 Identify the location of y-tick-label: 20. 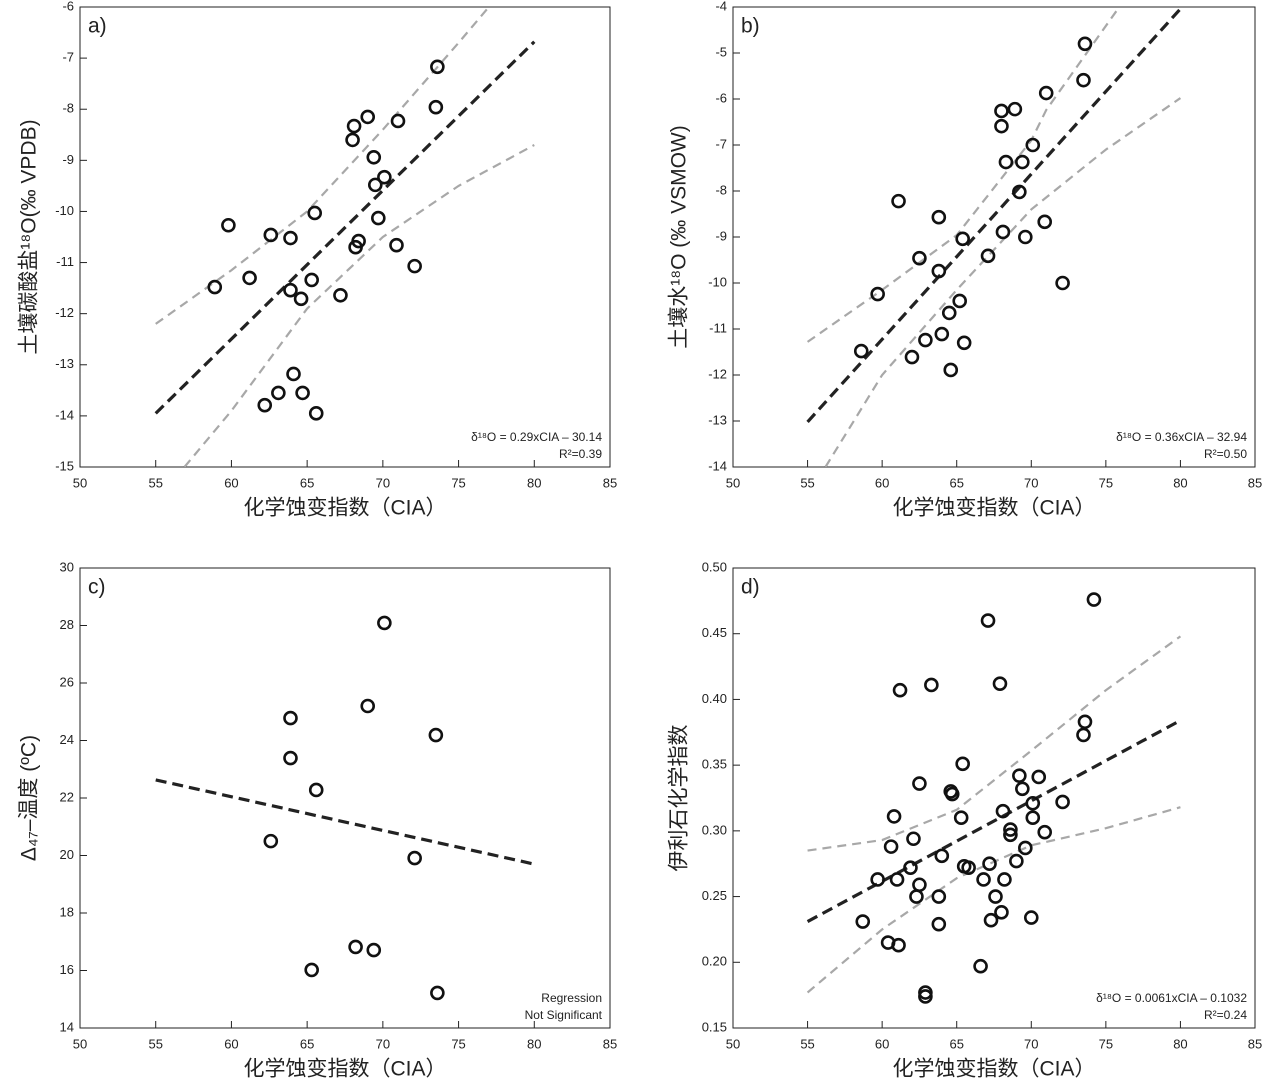
(67, 854).